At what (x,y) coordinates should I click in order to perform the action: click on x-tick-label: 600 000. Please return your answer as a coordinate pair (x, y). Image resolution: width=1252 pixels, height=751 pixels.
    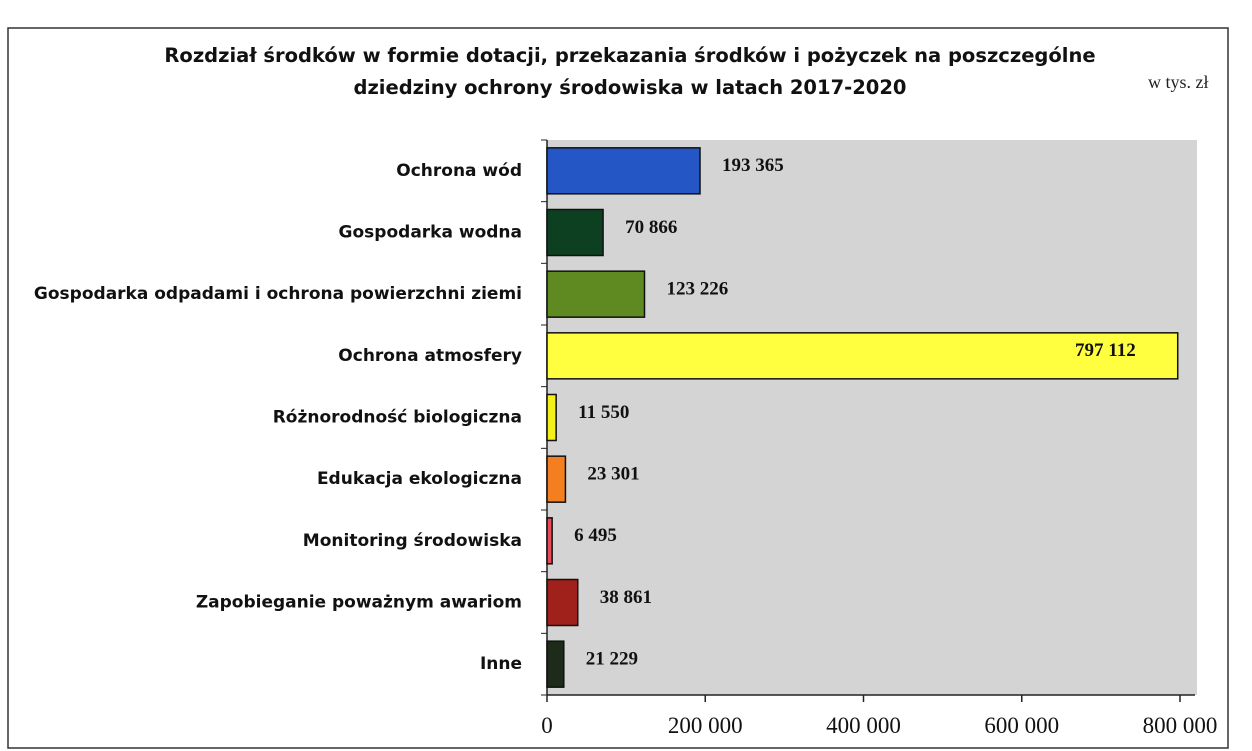
    Looking at the image, I should click on (1021, 725).